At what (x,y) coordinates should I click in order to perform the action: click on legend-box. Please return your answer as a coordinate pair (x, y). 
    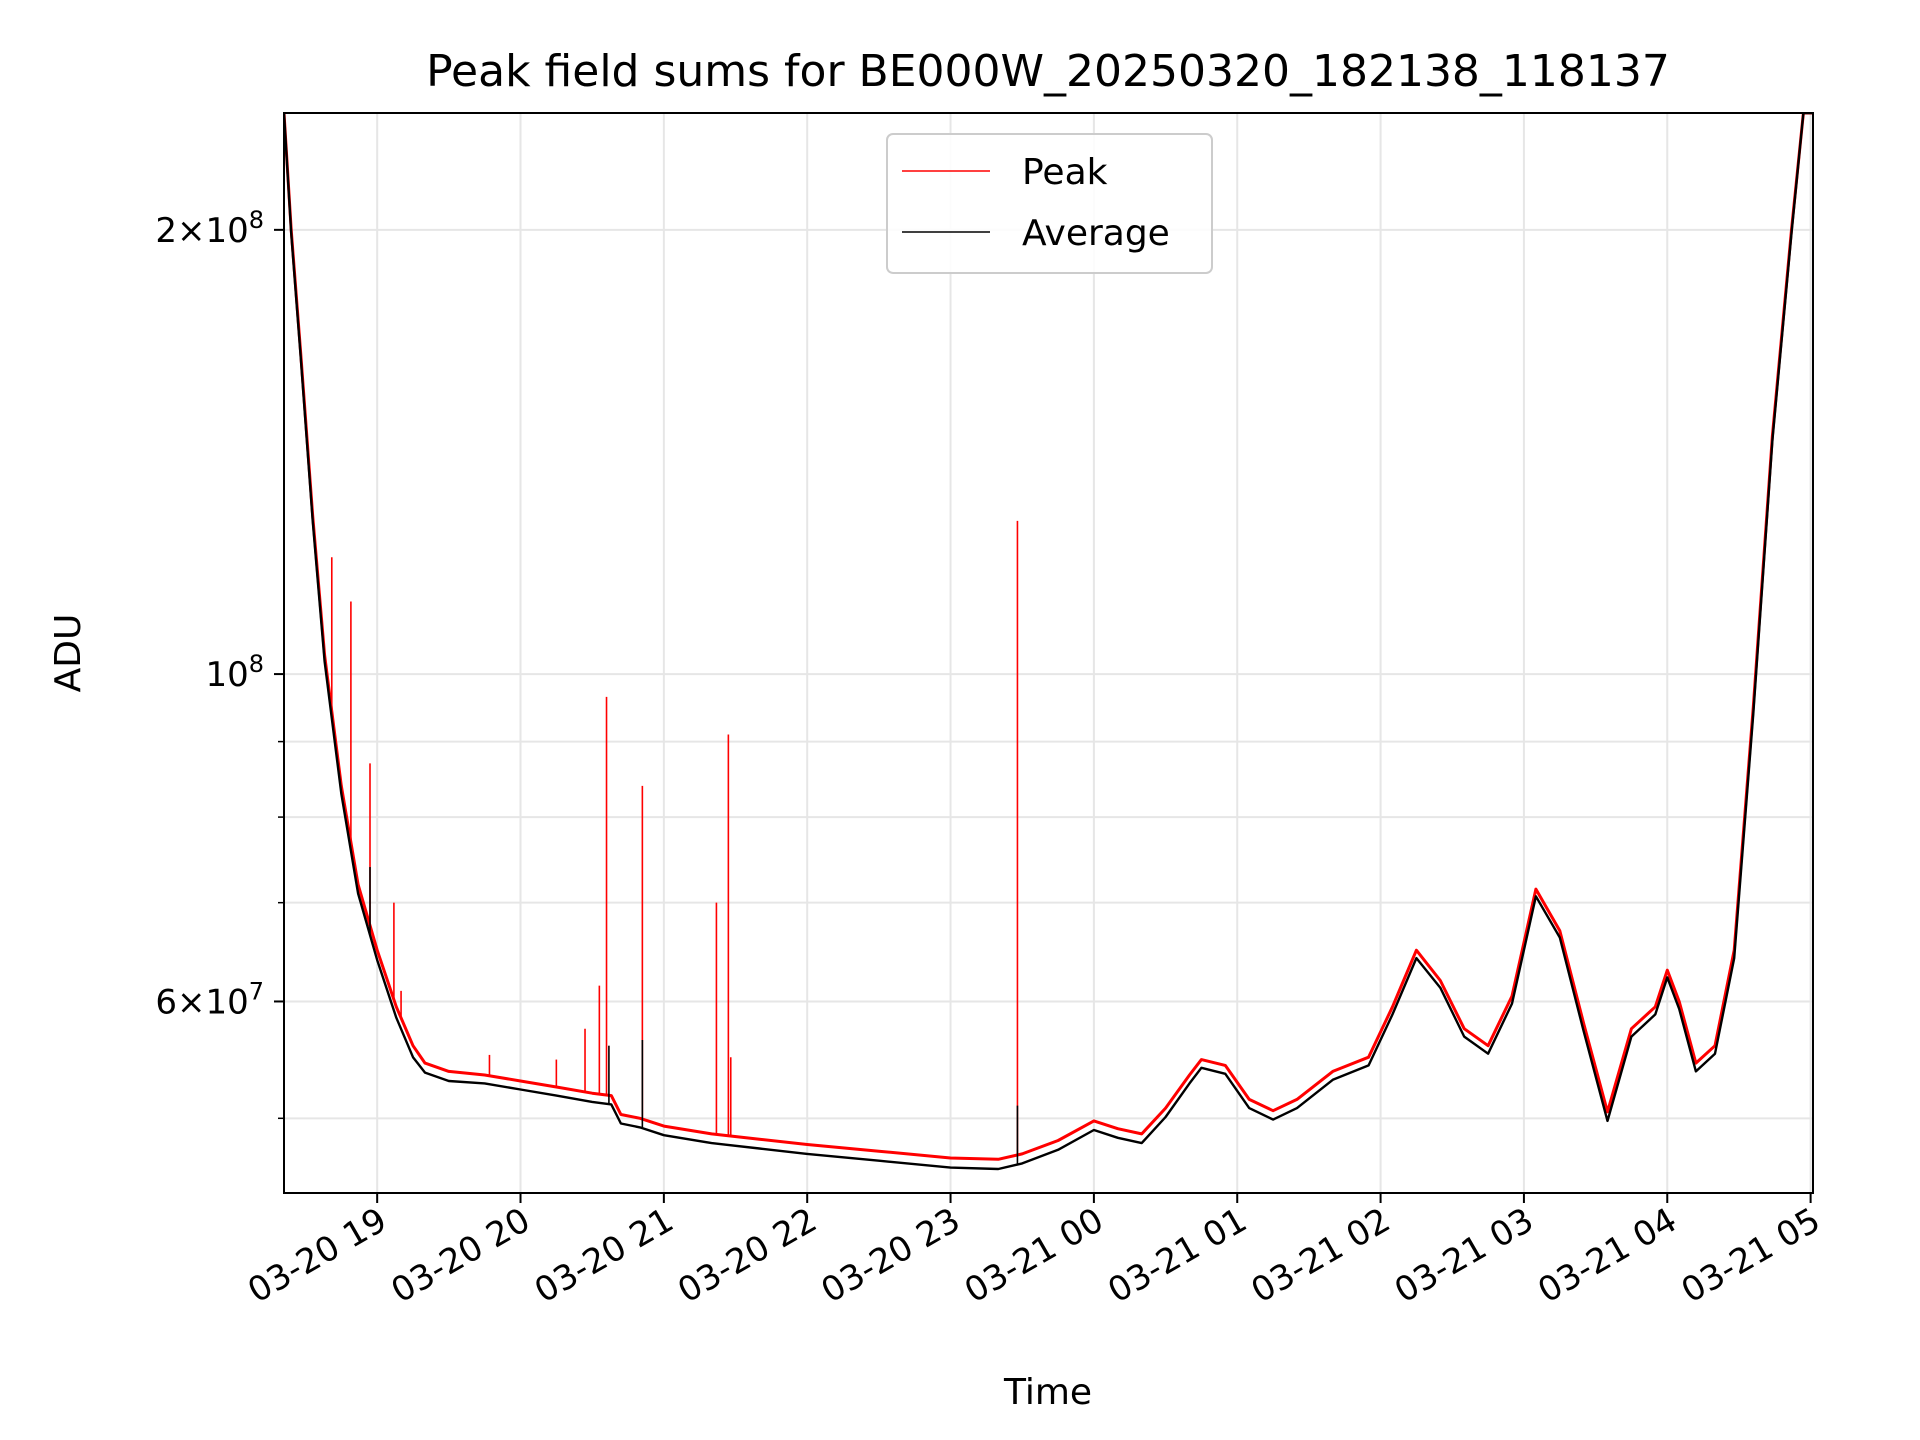
    Looking at the image, I should click on (1049, 203).